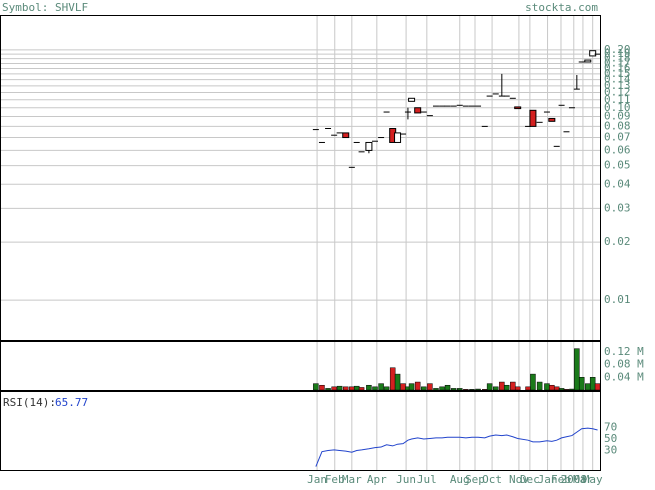  I want to click on rsi-last: 65.77, so click(71, 402).